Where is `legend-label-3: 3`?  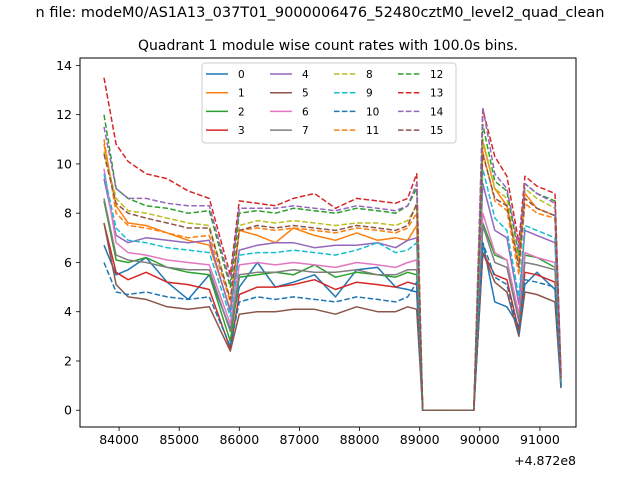
legend-label-3: 3 is located at coordinates (241, 131).